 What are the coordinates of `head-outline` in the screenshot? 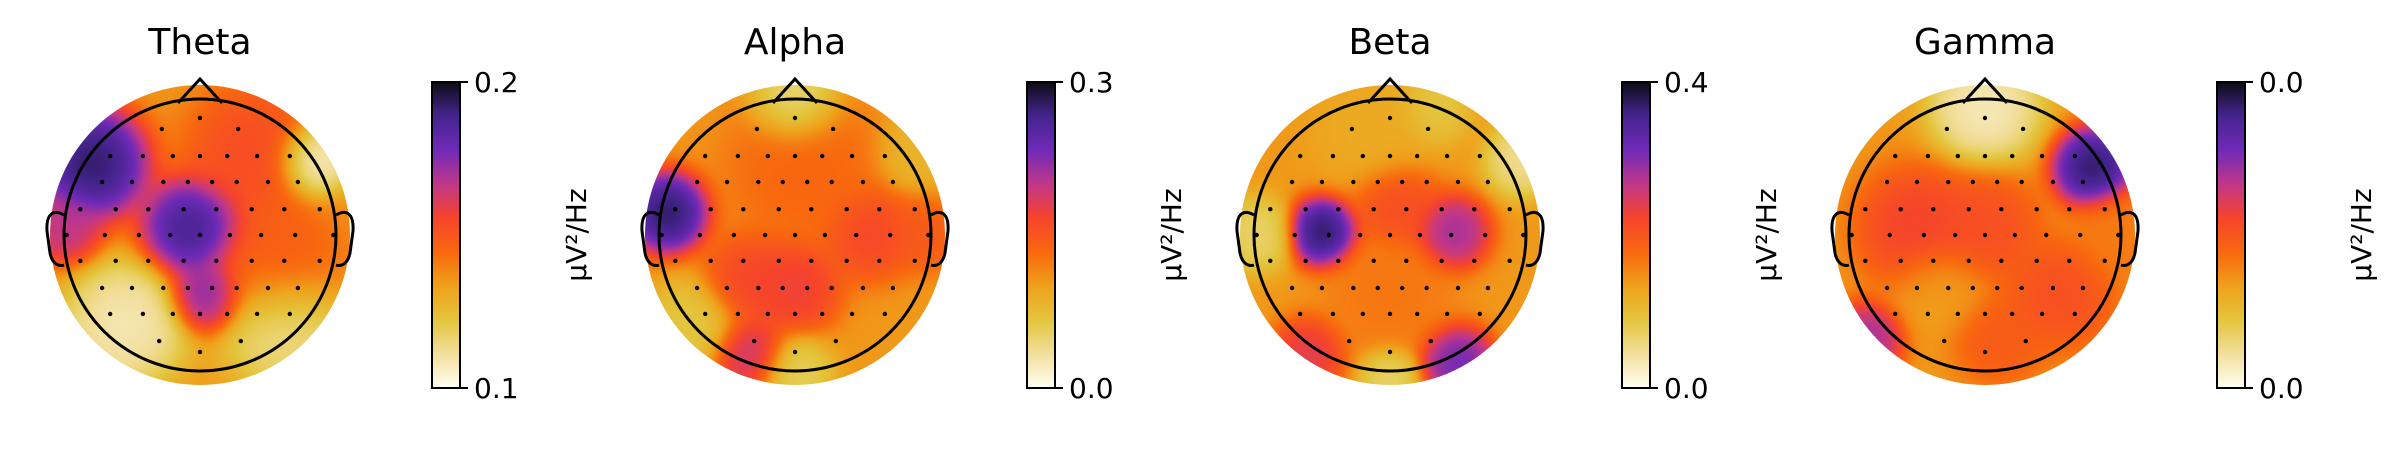 It's located at (795, 235).